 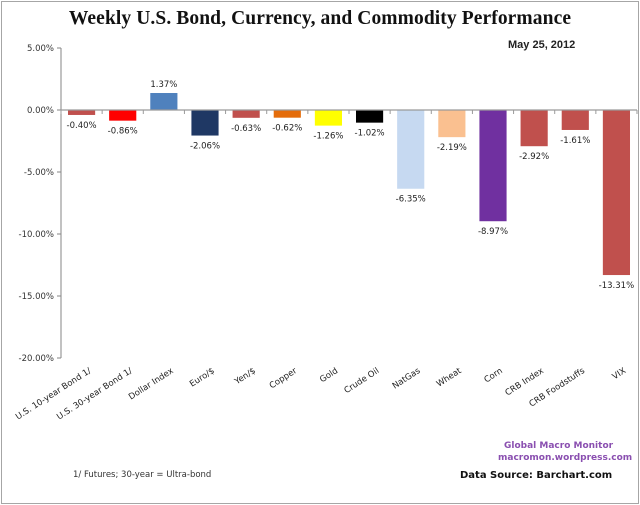 What do you see at coordinates (142, 475) in the screenshot?
I see `footnote: 1/ Futures; 30-year = Ultra-bond` at bounding box center [142, 475].